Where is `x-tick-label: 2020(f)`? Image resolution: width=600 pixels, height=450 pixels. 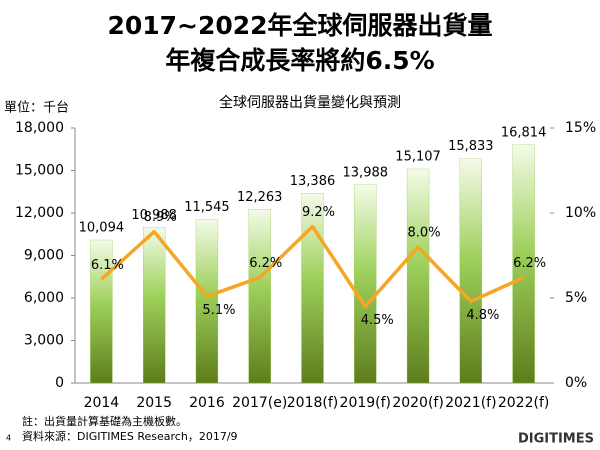
x-tick-label: 2020(f) is located at coordinates (417, 403).